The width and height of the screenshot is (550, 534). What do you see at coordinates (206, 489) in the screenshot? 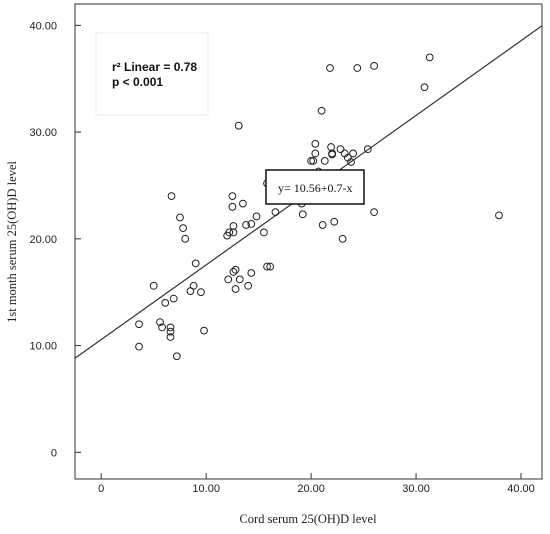
I see `x-tick-label: 10.00` at bounding box center [206, 489].